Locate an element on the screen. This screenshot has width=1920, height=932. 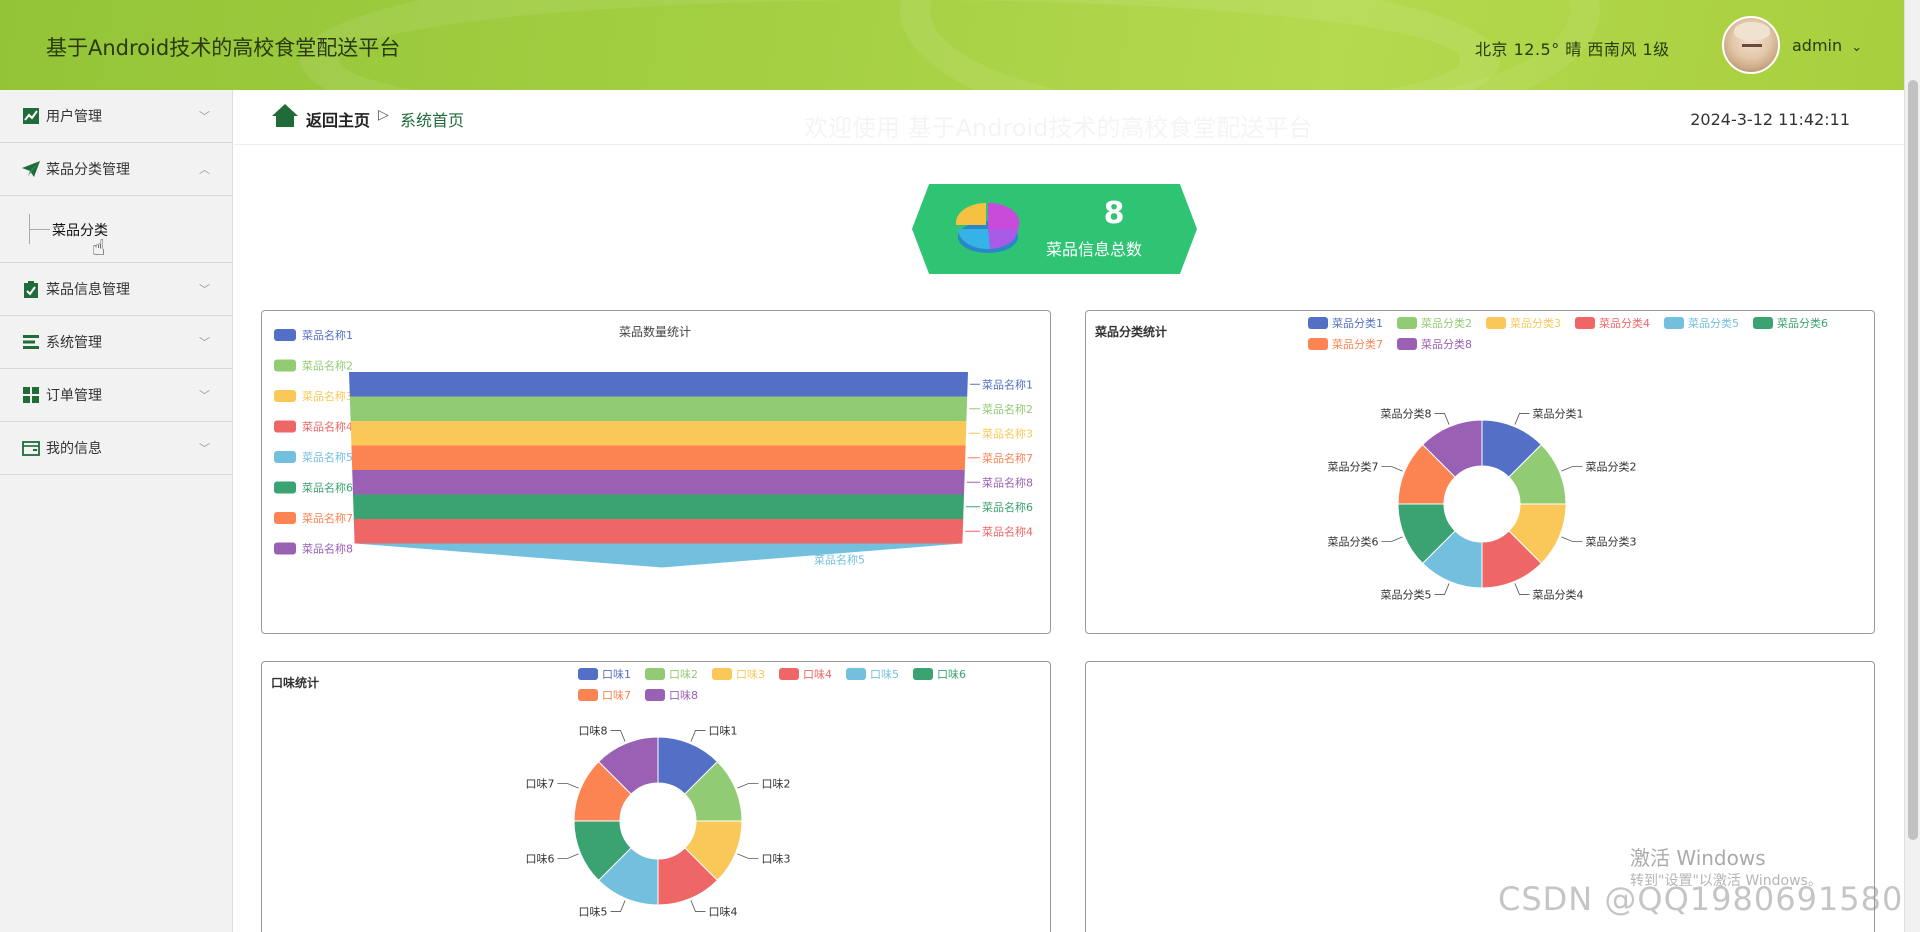
legend-label: 菜品分类7 is located at coordinates (1357, 344).